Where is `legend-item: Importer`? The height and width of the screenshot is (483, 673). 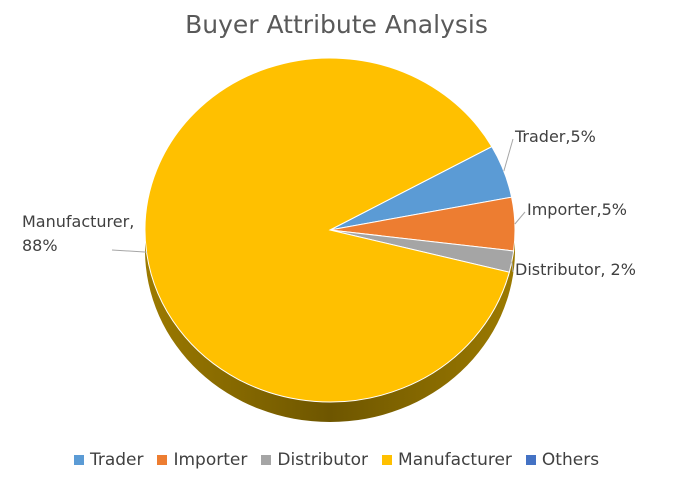
legend-item: Importer is located at coordinates (202, 460).